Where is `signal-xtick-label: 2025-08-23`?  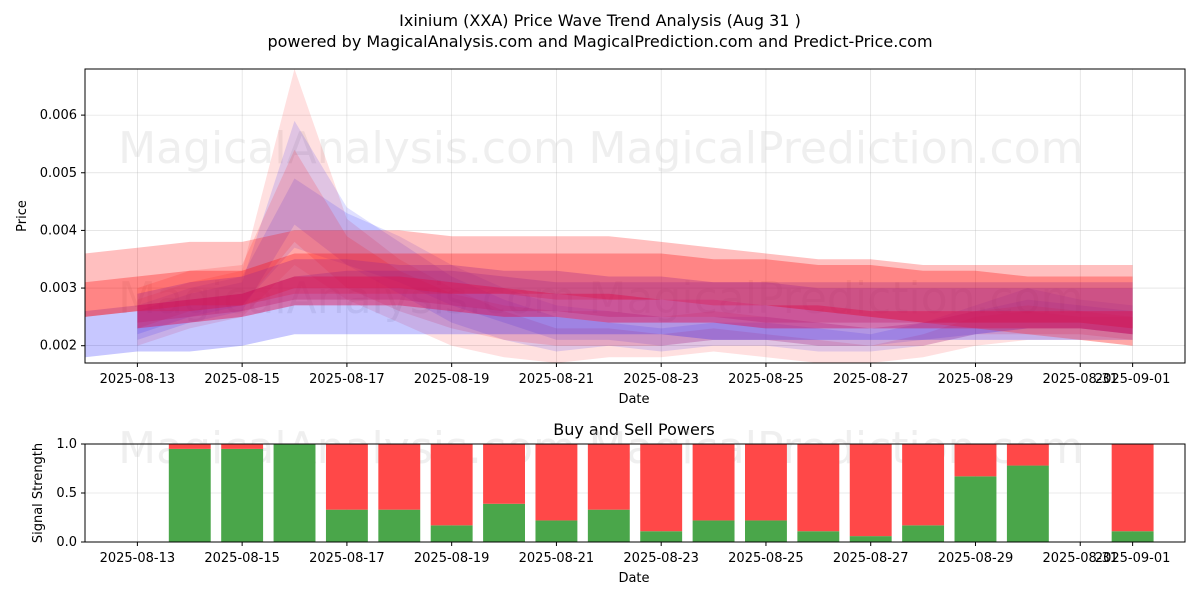 signal-xtick-label: 2025-08-23 is located at coordinates (661, 558).